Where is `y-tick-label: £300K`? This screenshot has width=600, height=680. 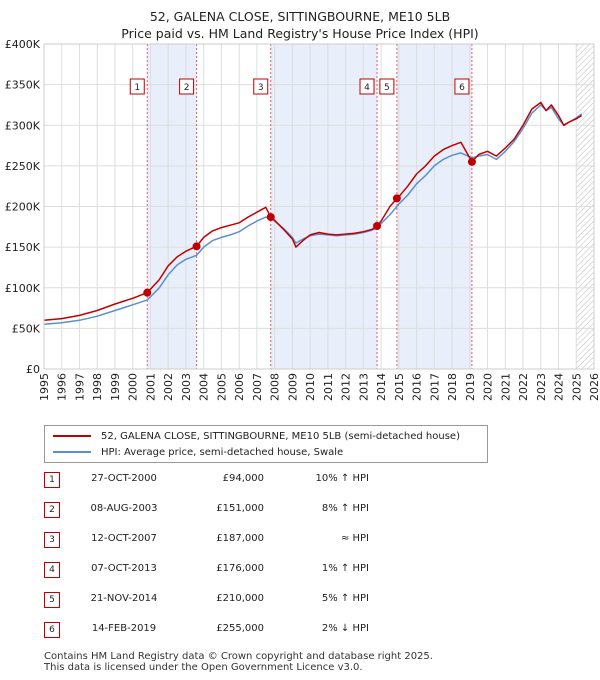 y-tick-label: £300K is located at coordinates (23, 125).